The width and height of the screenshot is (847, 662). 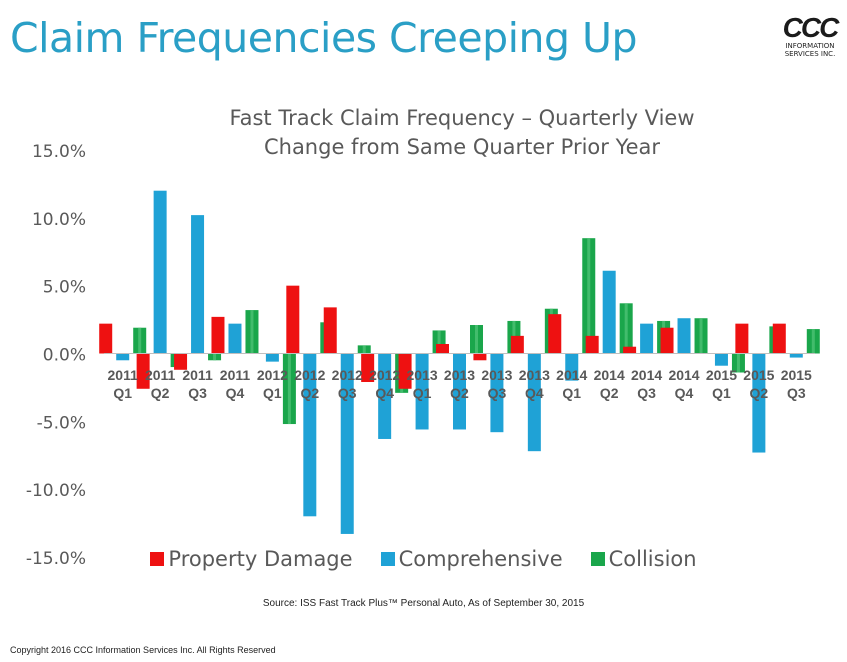 I want to click on legend-label: Collision, so click(x=652, y=559).